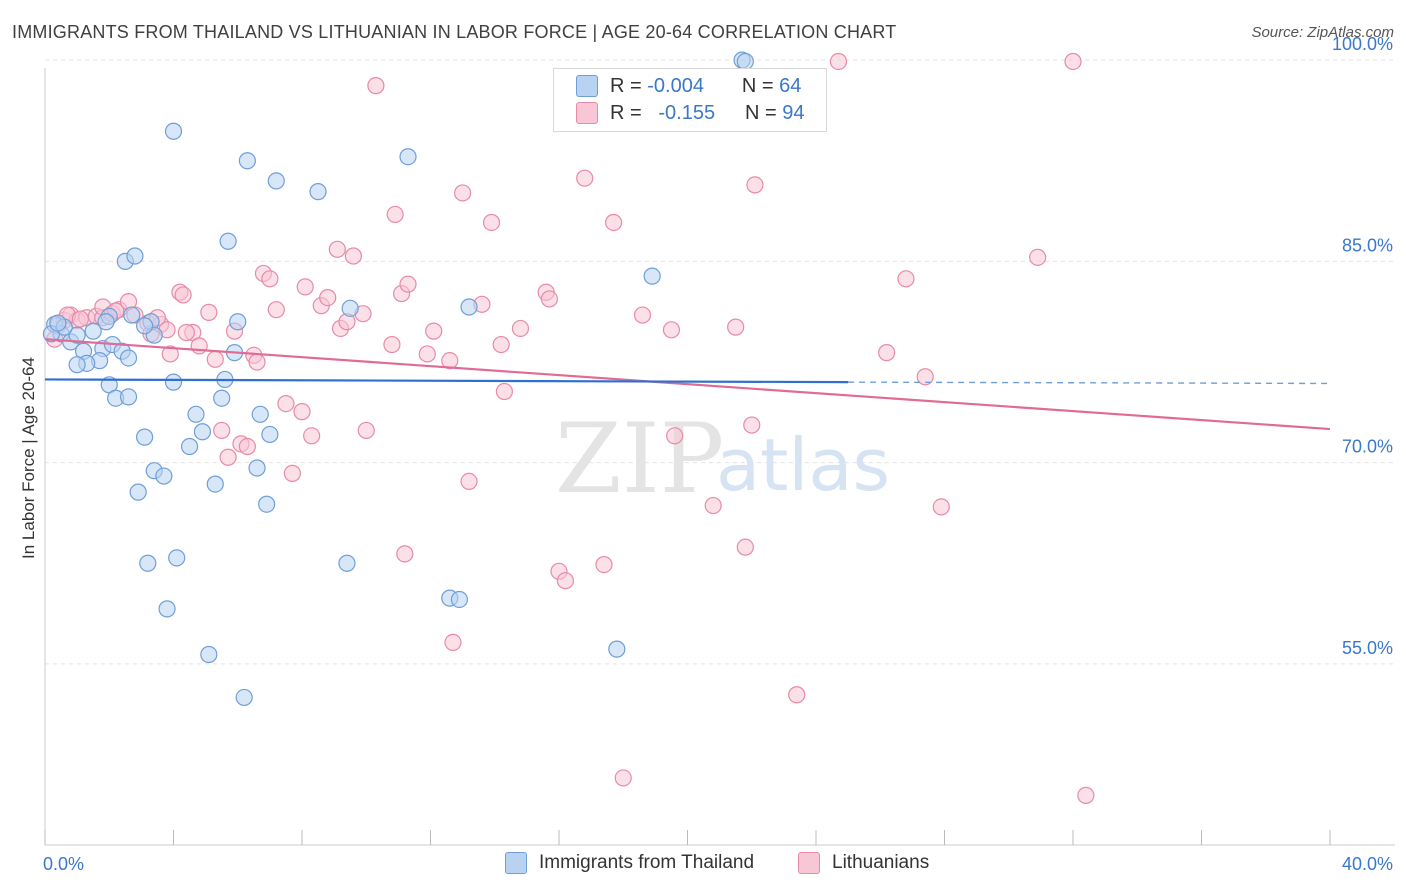 The width and height of the screenshot is (1406, 892). Describe the element at coordinates (881, 862) in the screenshot. I see `bottom-legend-label-lithuanians: Lithuanians` at that location.